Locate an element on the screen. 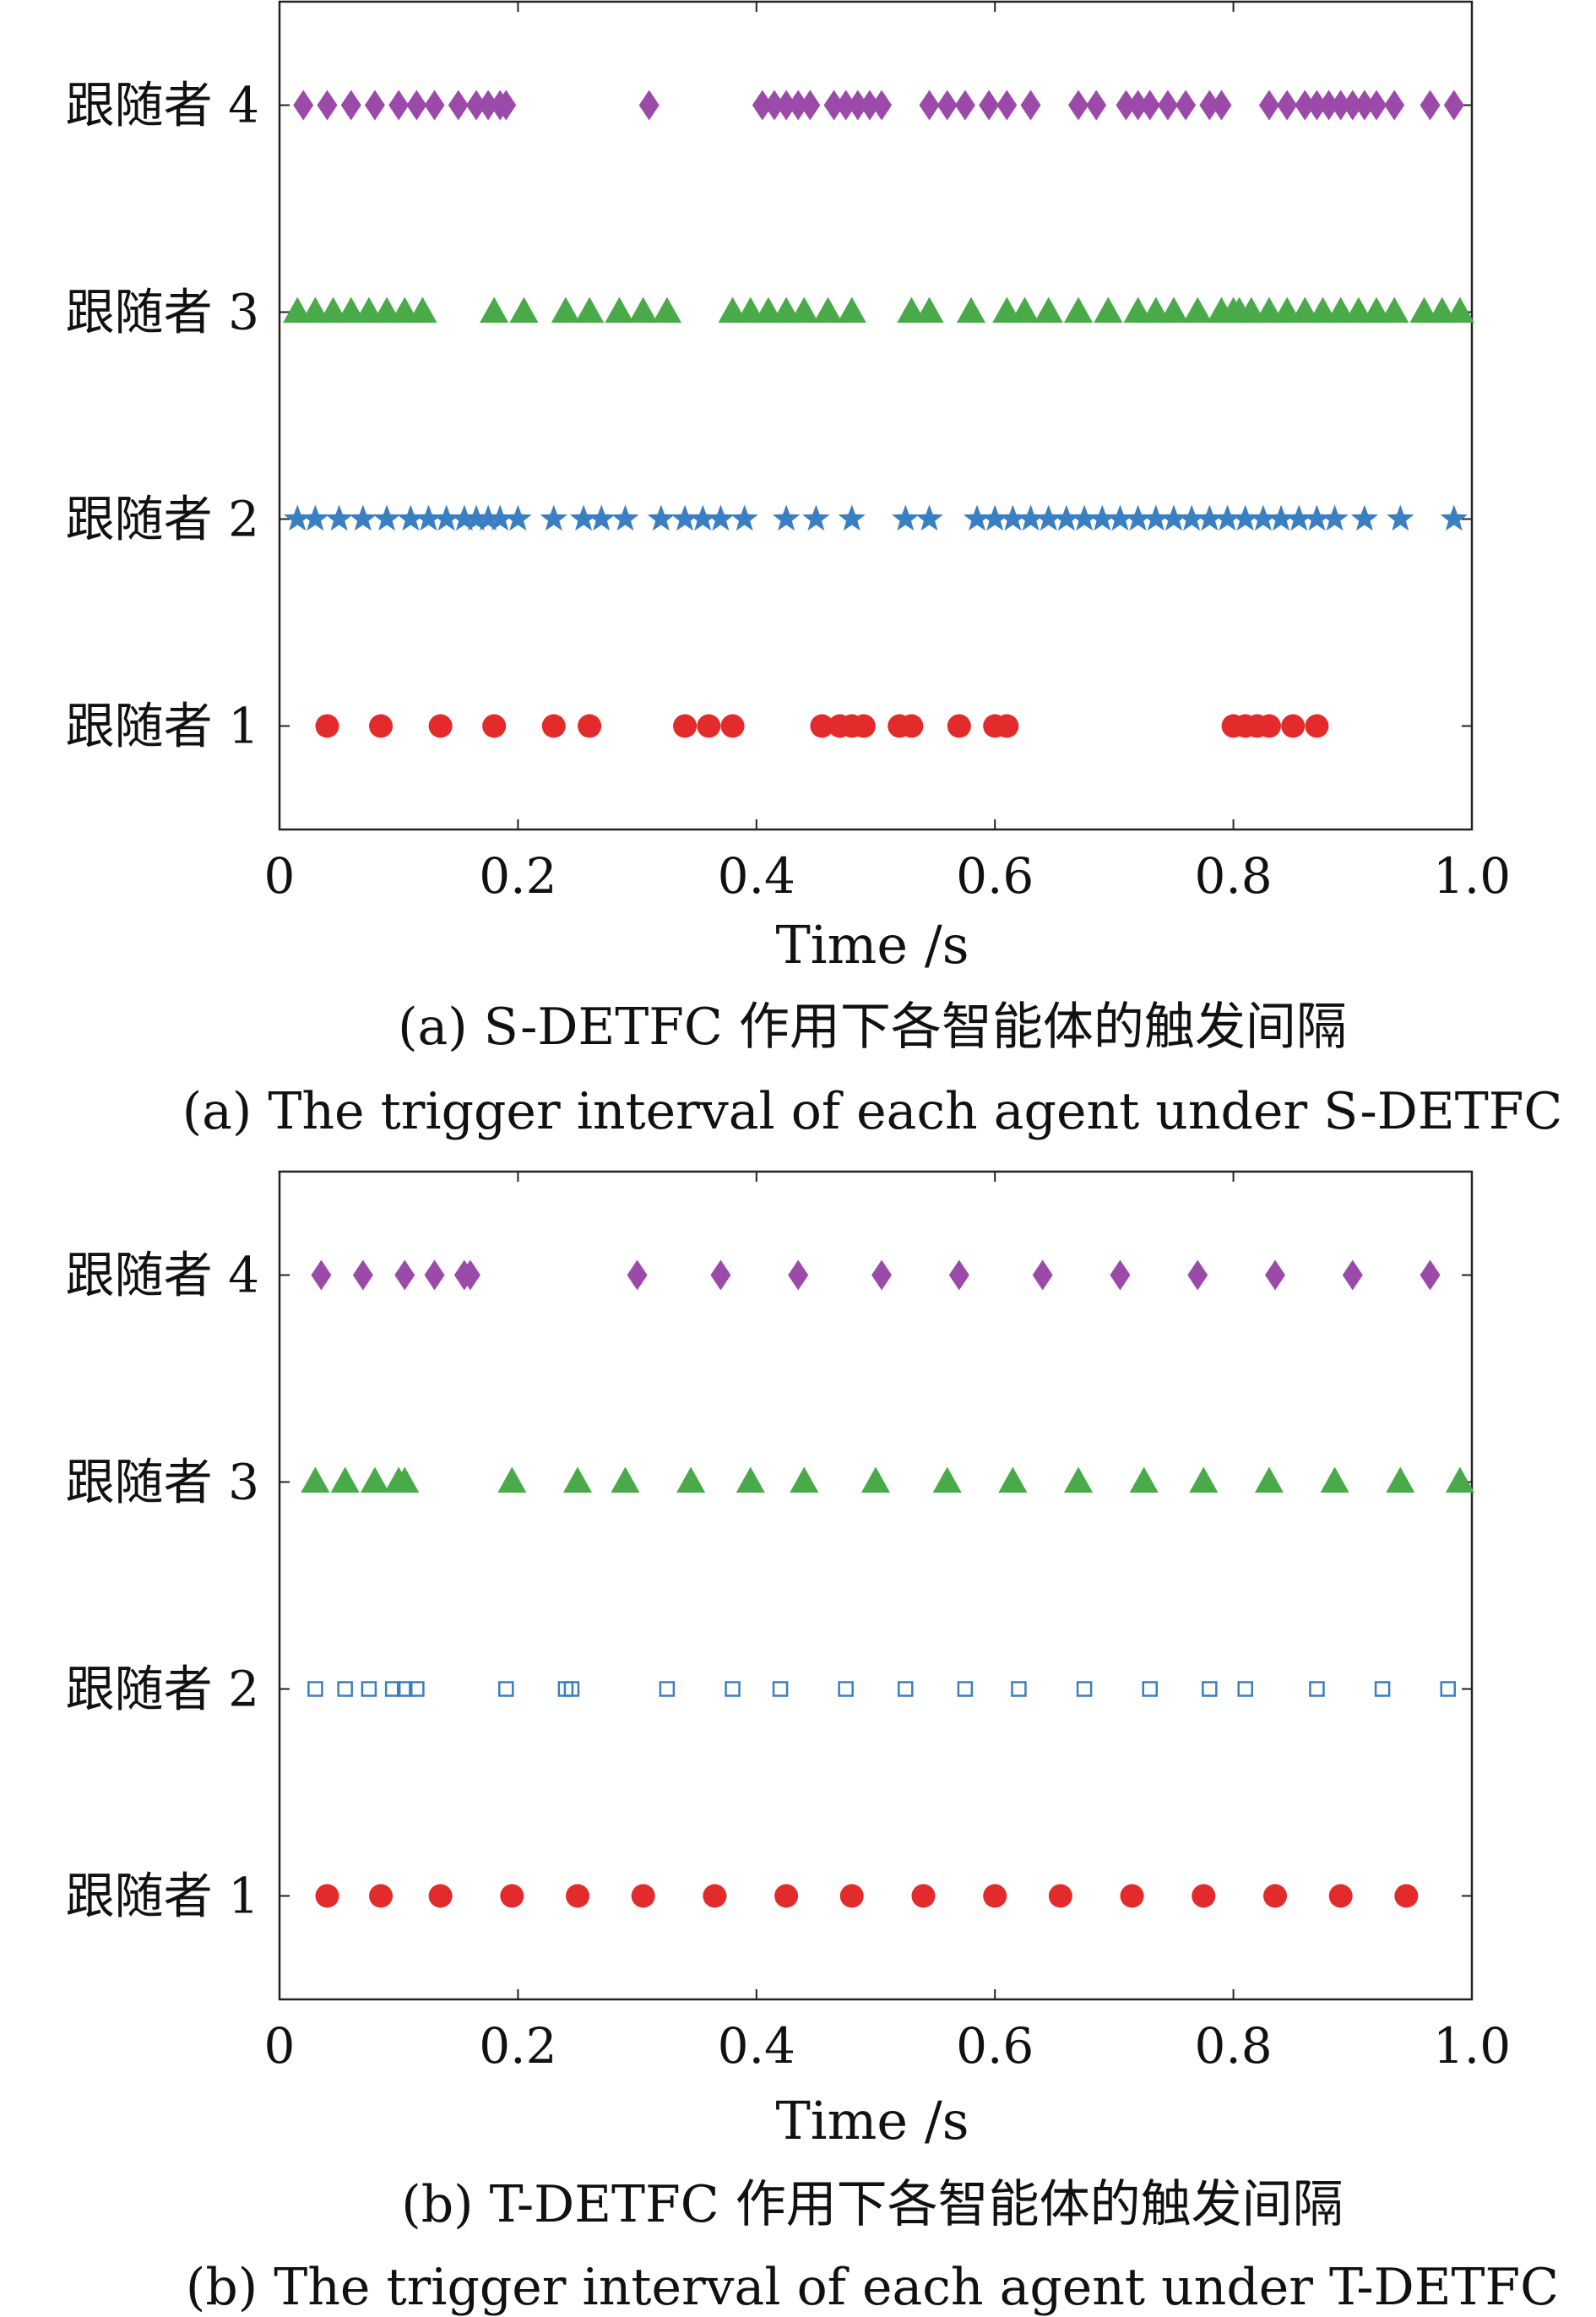  x-axis-label-a: Time /s is located at coordinates (872, 945).